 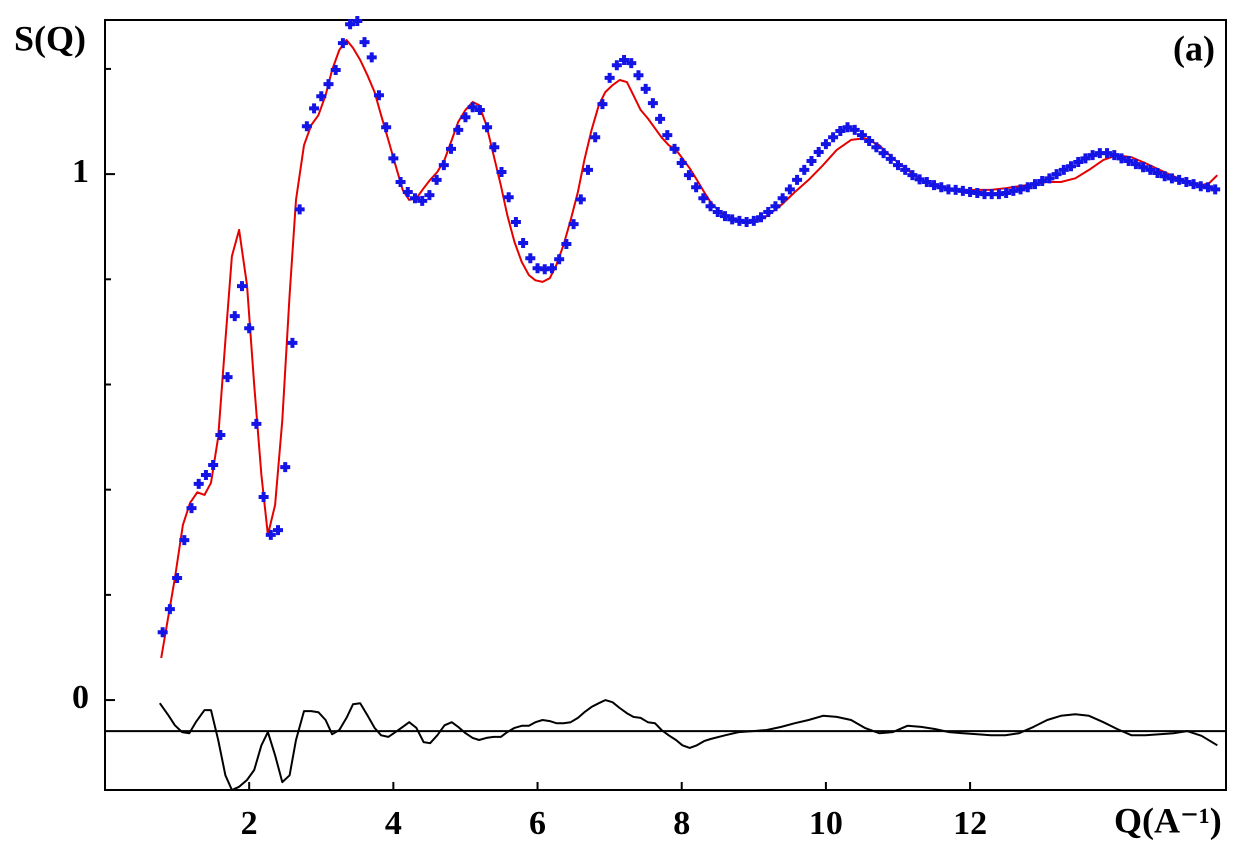 What do you see at coordinates (537, 823) in the screenshot?
I see `x-tick-label: 6` at bounding box center [537, 823].